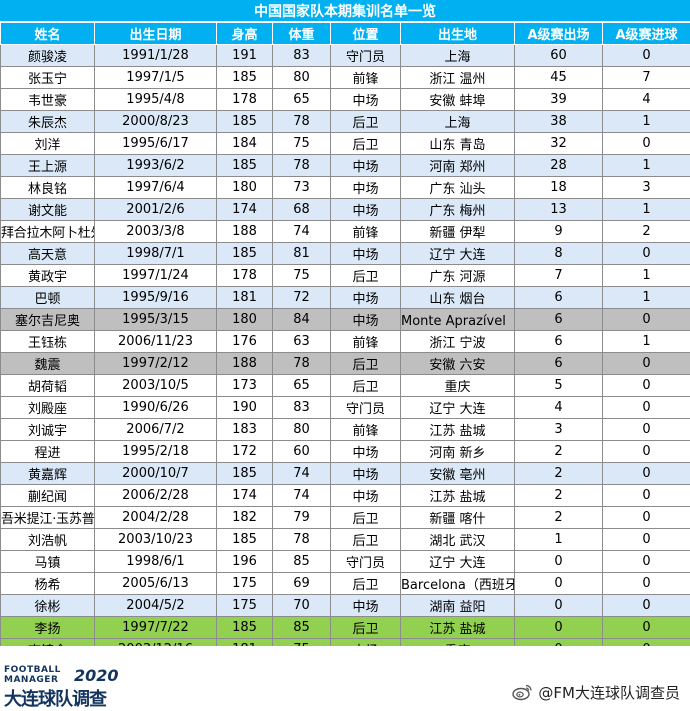 The height and width of the screenshot is (711, 690). Describe the element at coordinates (302, 628) in the screenshot. I see `player-weight: 85` at that location.